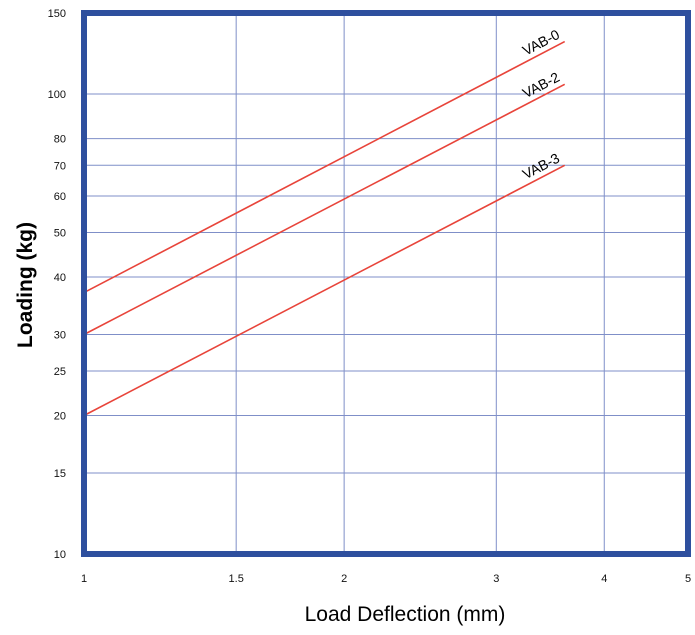 The height and width of the screenshot is (635, 695). Describe the element at coordinates (60, 555) in the screenshot. I see `y-tick-label: 10` at that location.